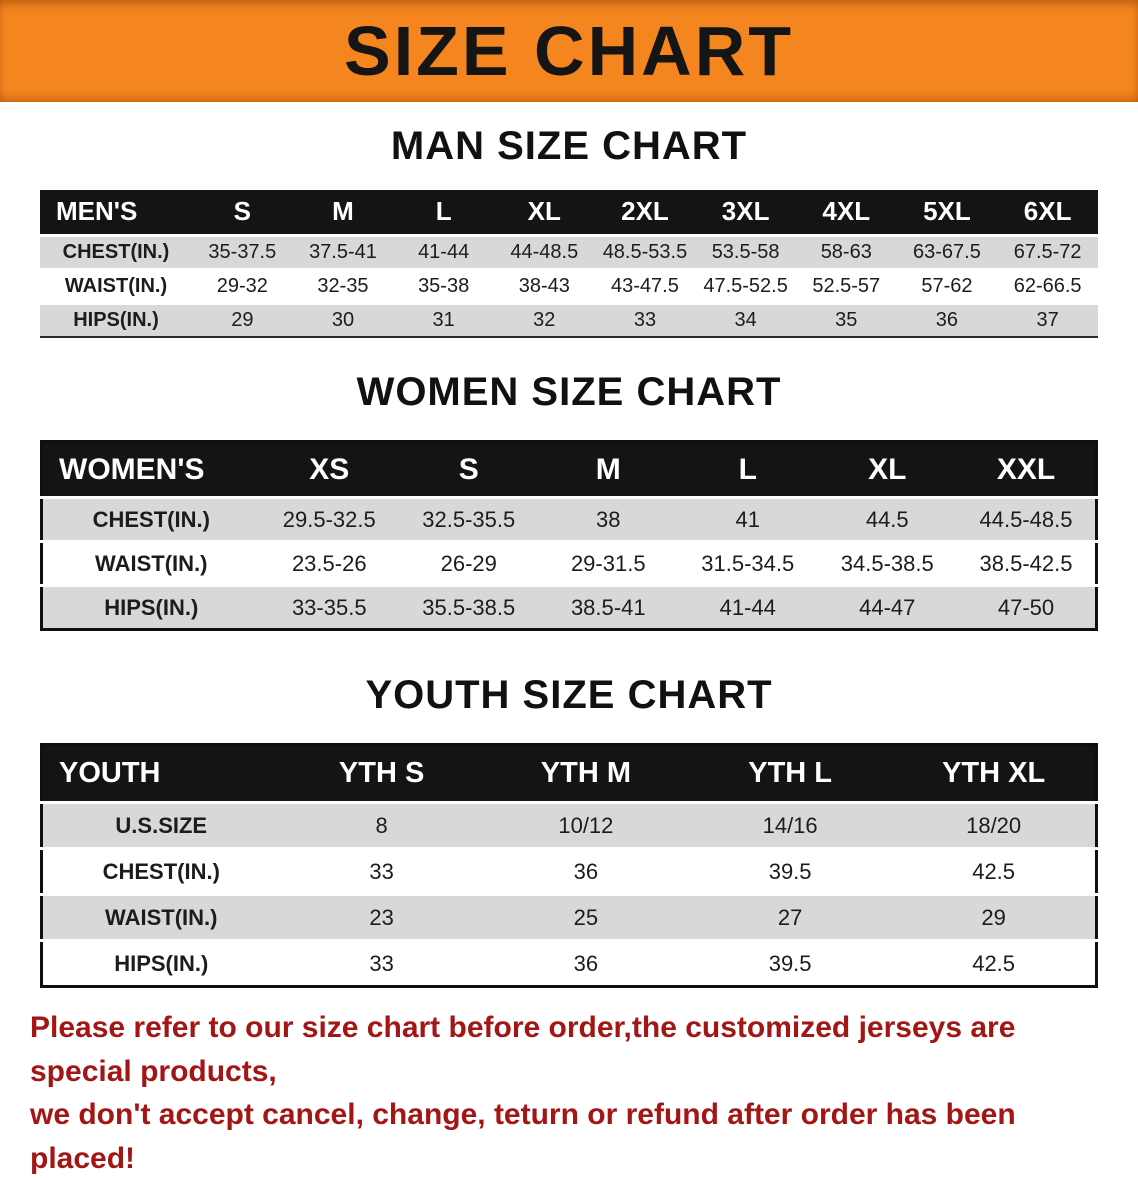 This screenshot has height=1180, width=1138. What do you see at coordinates (745, 212) in the screenshot?
I see `size-column-header: 3XL` at bounding box center [745, 212].